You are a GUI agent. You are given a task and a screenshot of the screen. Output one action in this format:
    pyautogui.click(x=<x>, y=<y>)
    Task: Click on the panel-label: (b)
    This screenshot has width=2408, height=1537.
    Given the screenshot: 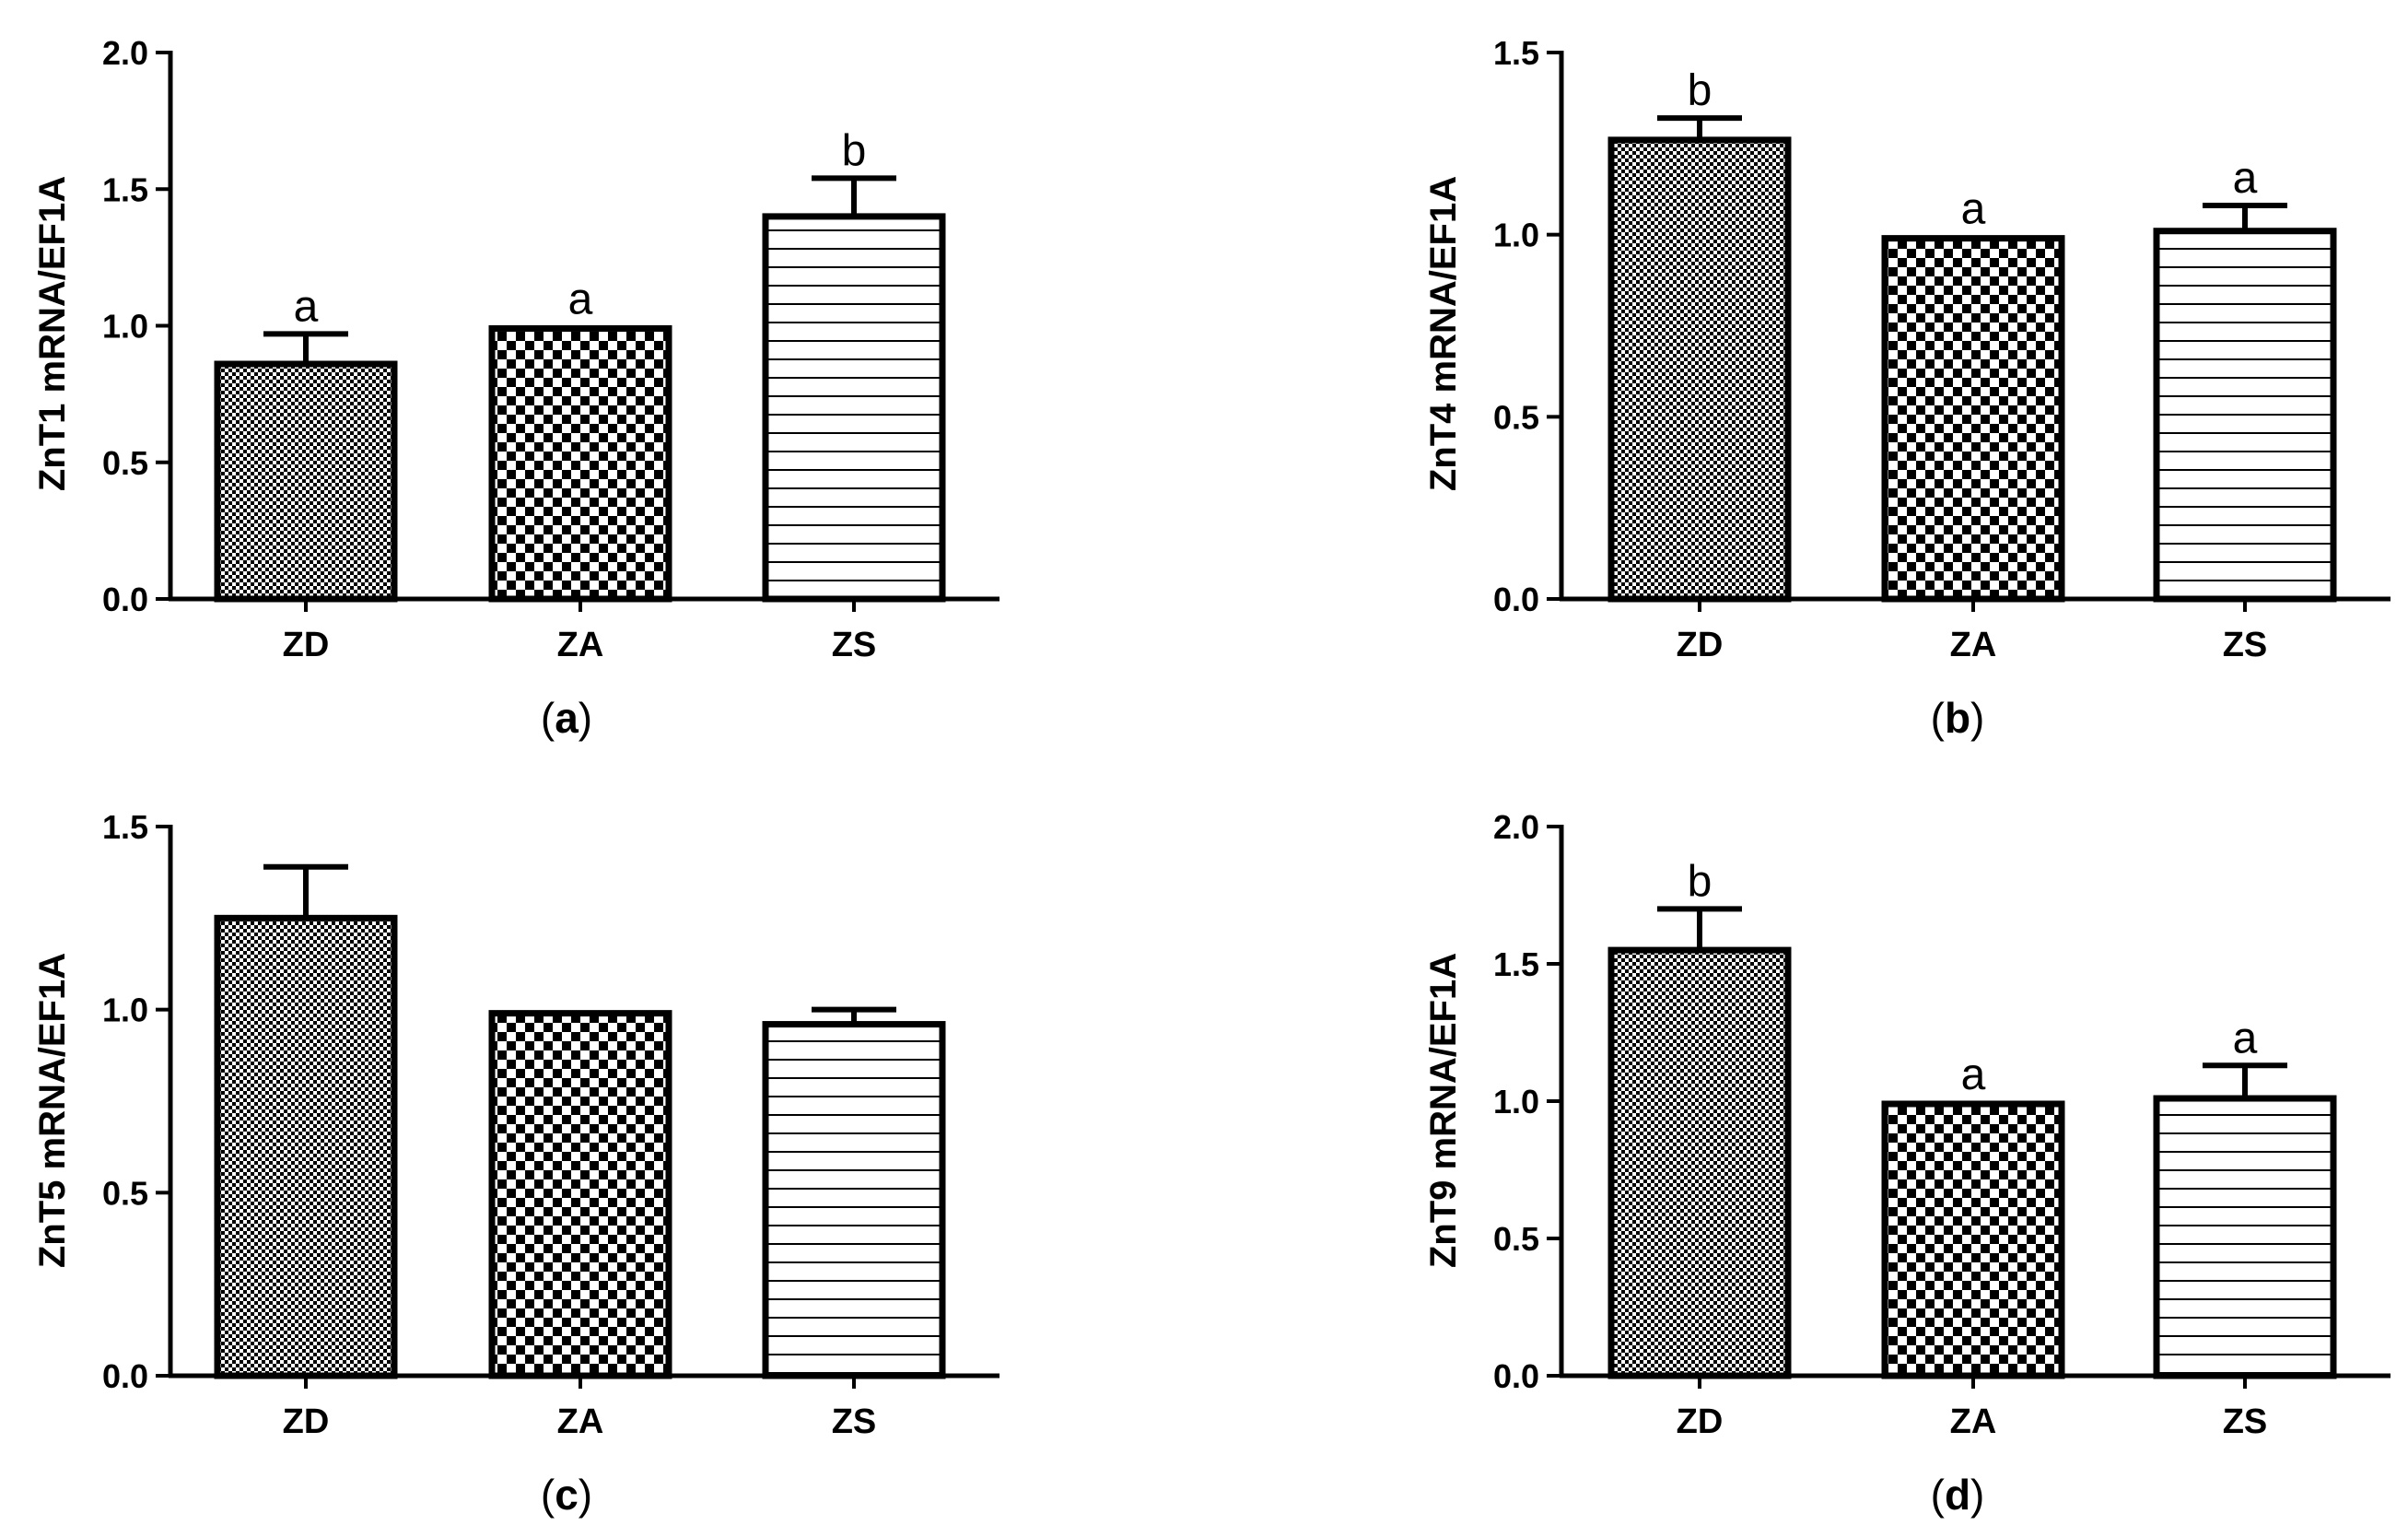 What is the action you would take?
    pyautogui.click(x=1958, y=718)
    